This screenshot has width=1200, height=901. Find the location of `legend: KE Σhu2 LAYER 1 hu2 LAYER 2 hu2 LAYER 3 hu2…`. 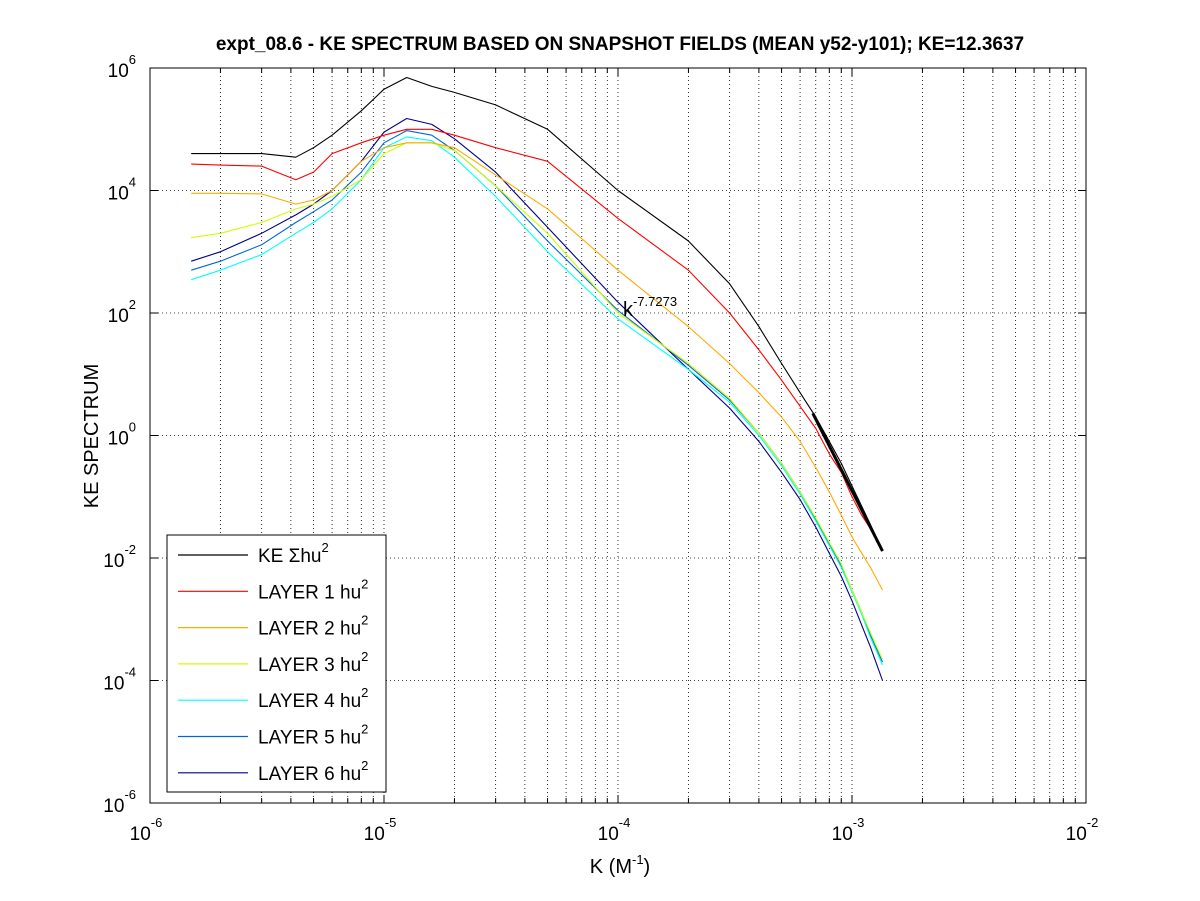

legend: KE Σhu2 LAYER 1 hu2 LAYER 2 hu2 LAYER 3 hu2… is located at coordinates (276, 663).